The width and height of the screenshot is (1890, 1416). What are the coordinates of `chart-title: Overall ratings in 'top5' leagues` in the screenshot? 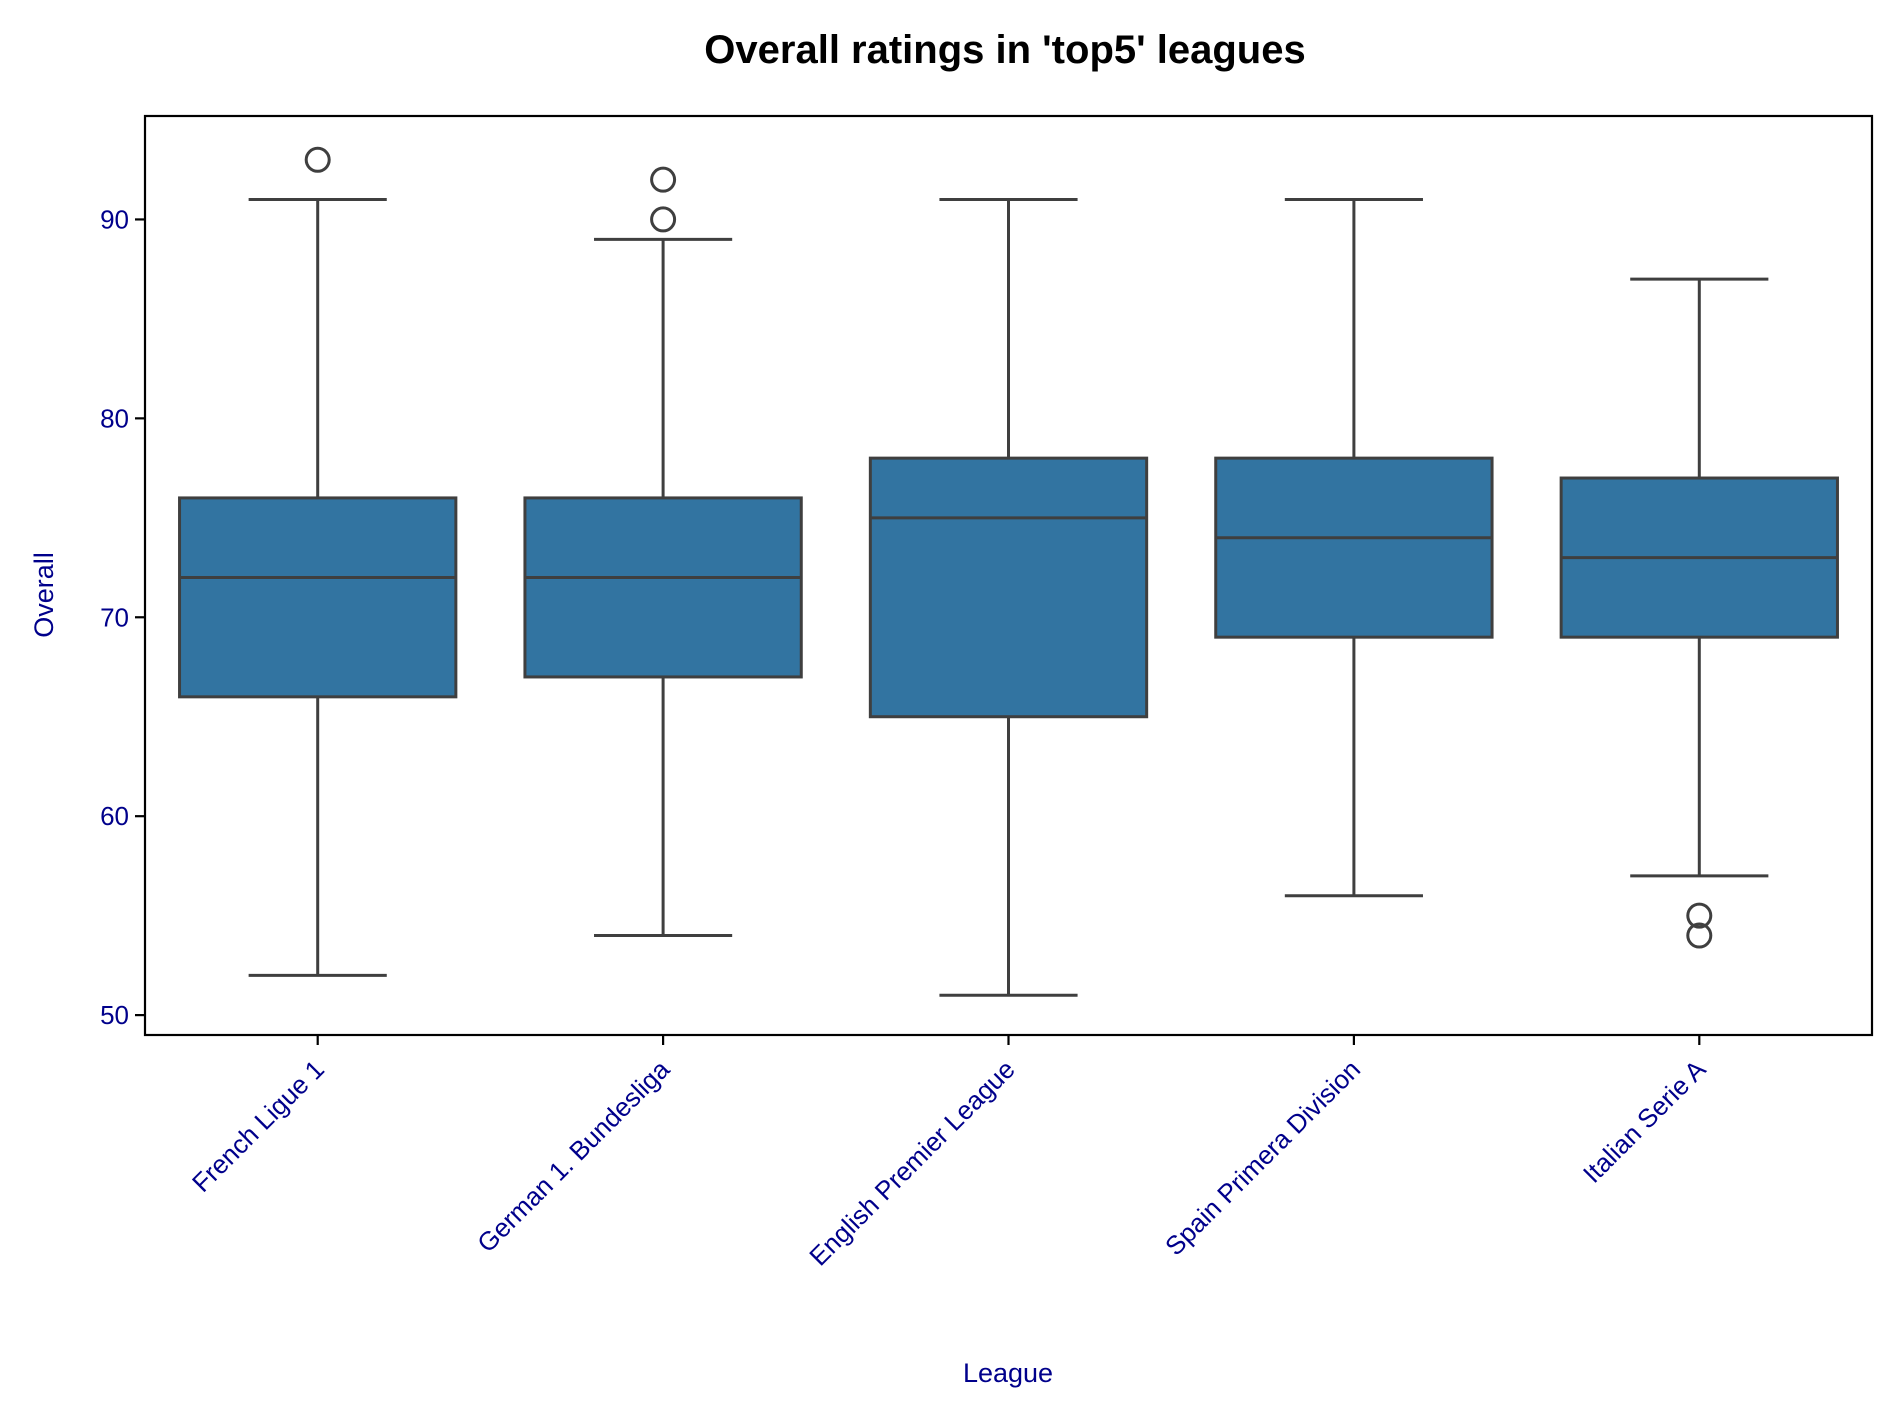 It's located at (1004, 50).